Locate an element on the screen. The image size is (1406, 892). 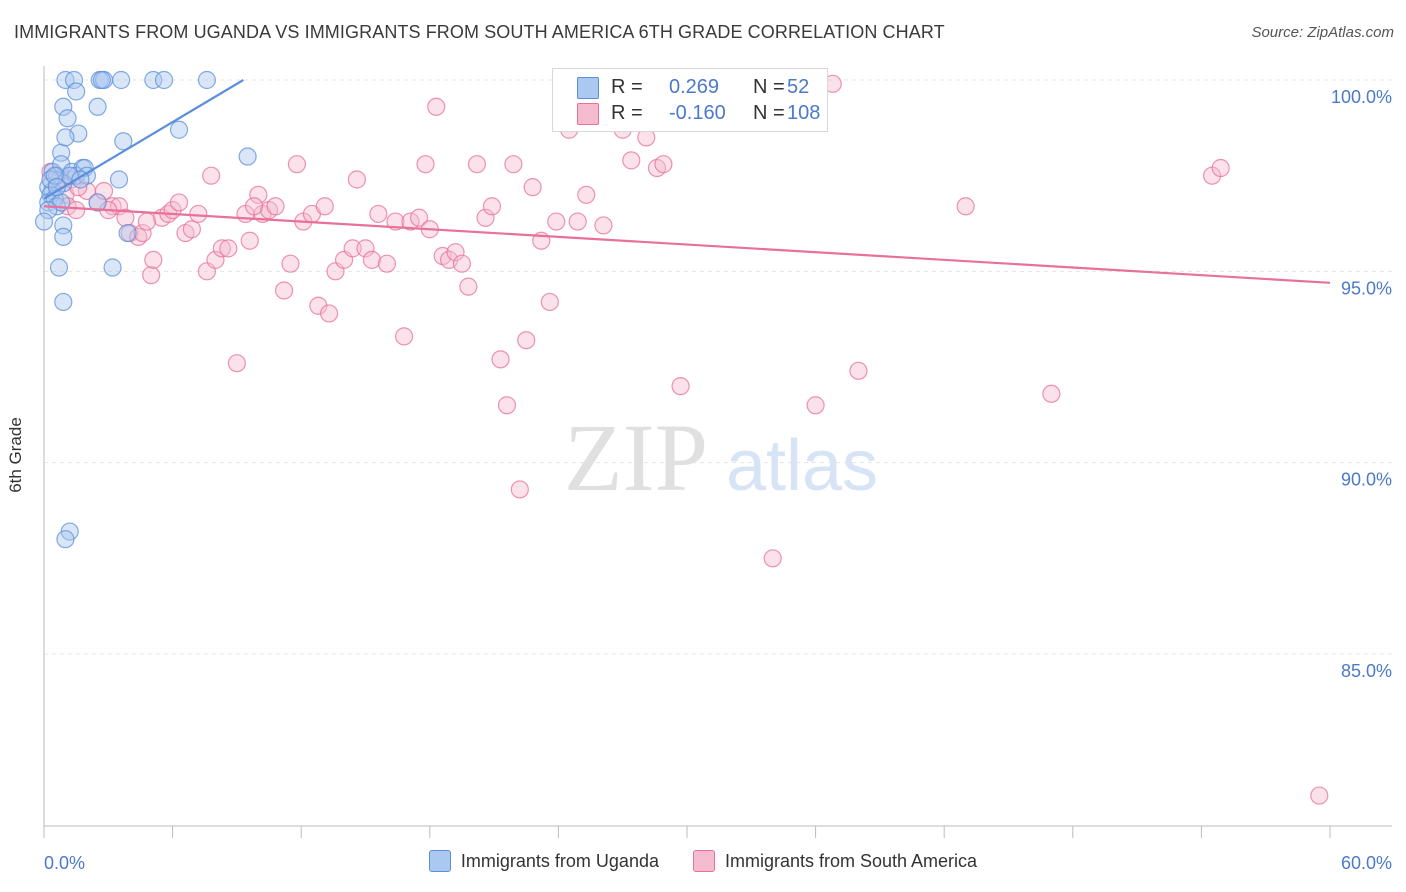
uganda-swatch is located at coordinates (588, 88).